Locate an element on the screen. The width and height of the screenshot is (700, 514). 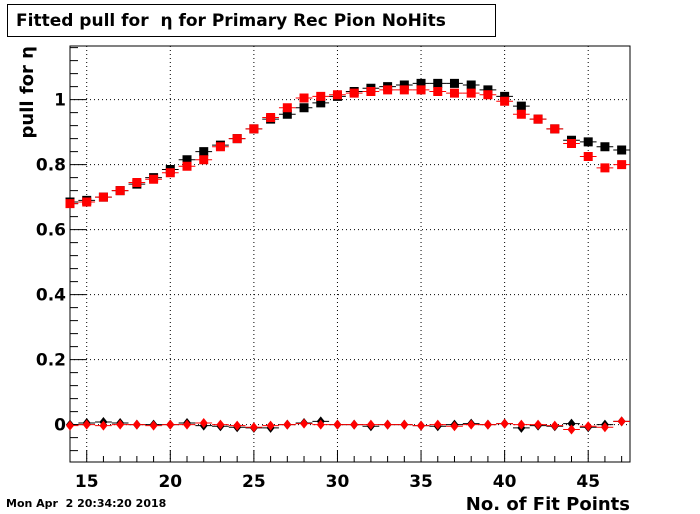
x-tick-label: 35 is located at coordinates (421, 482).